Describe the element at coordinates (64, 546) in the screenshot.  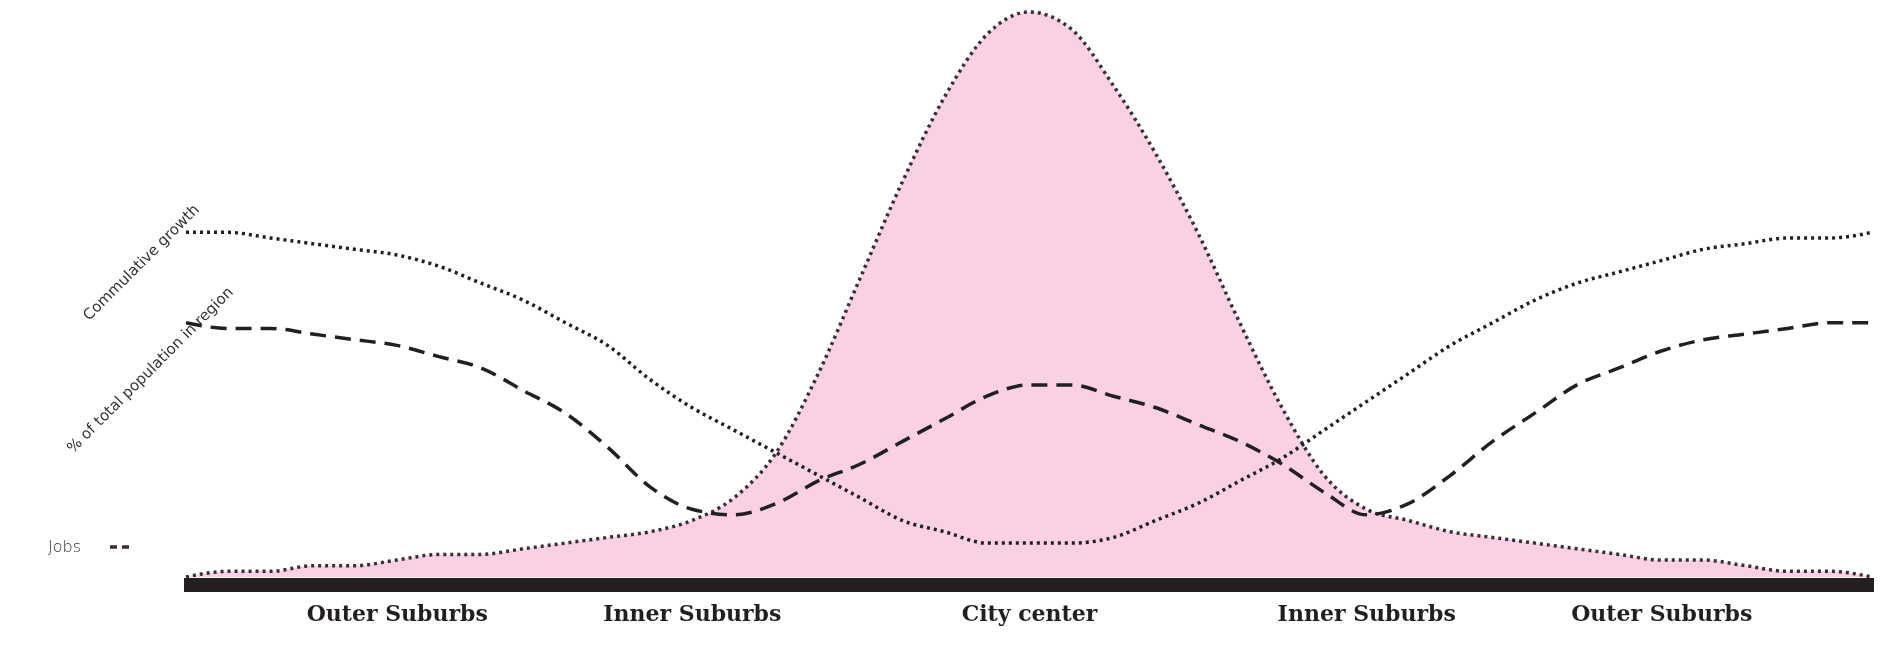
I see `legend-label: Jobs` at that location.